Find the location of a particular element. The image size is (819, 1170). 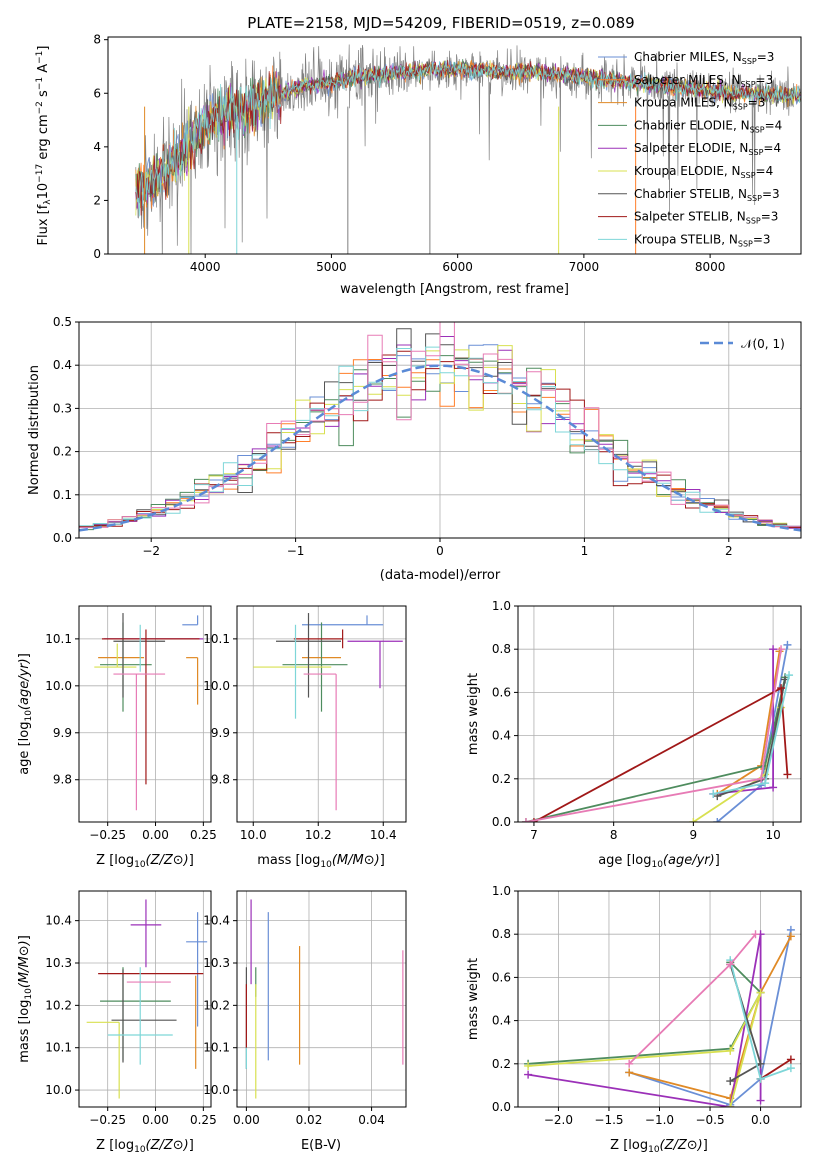

x-tick-label: 6000 is located at coordinates (457, 267).